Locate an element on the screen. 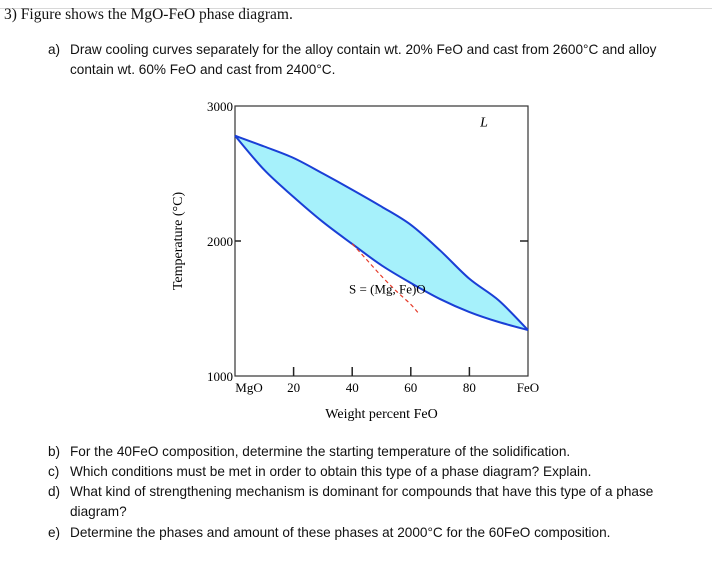 This screenshot has height=563, width=712. x-tick-label: 20 is located at coordinates (293, 387).